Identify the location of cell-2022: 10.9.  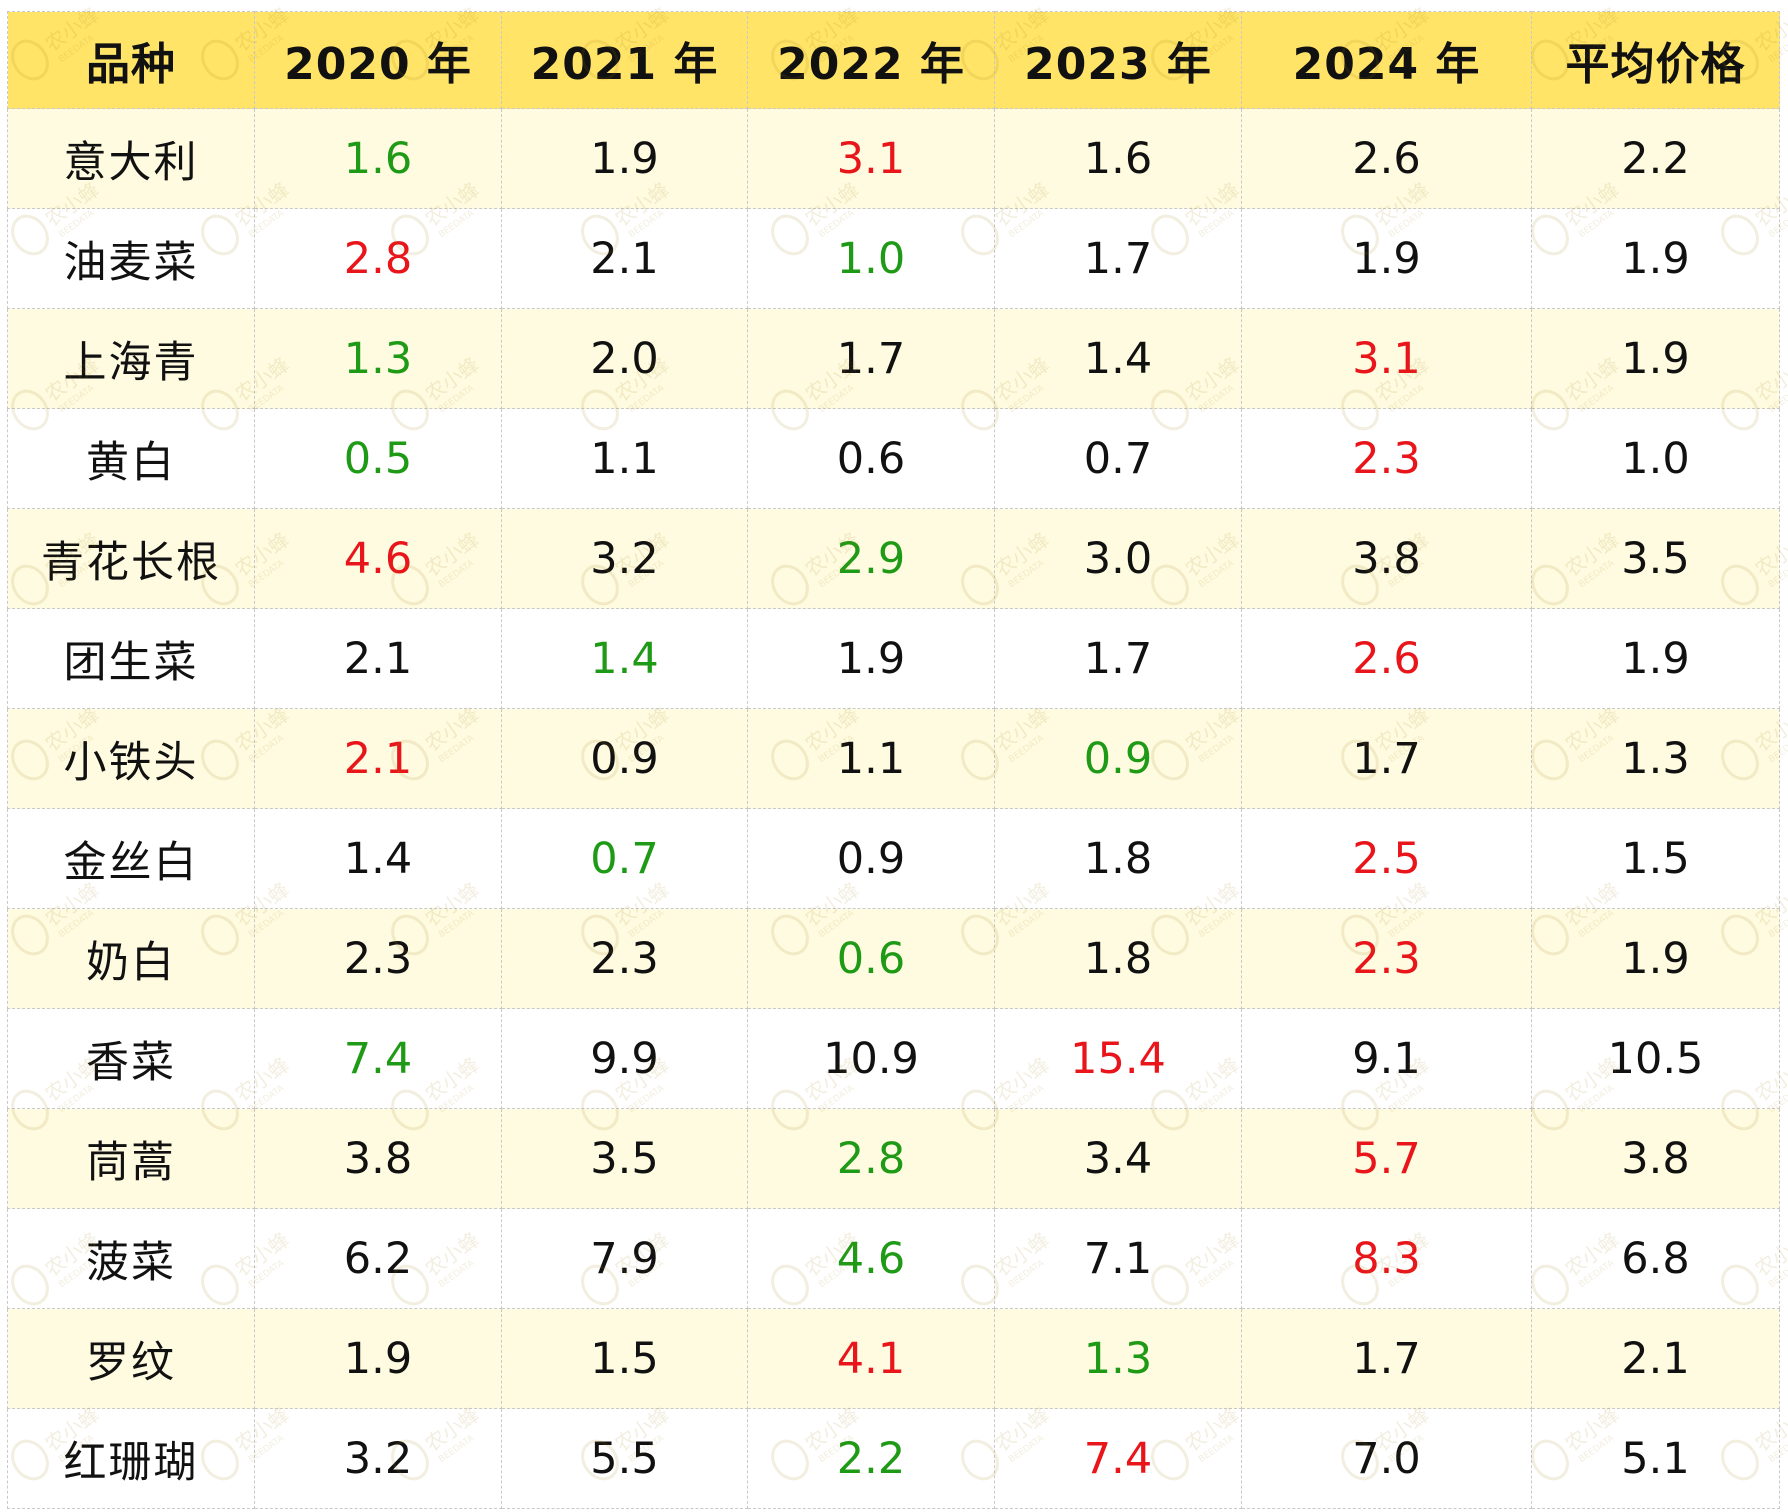
(871, 1058).